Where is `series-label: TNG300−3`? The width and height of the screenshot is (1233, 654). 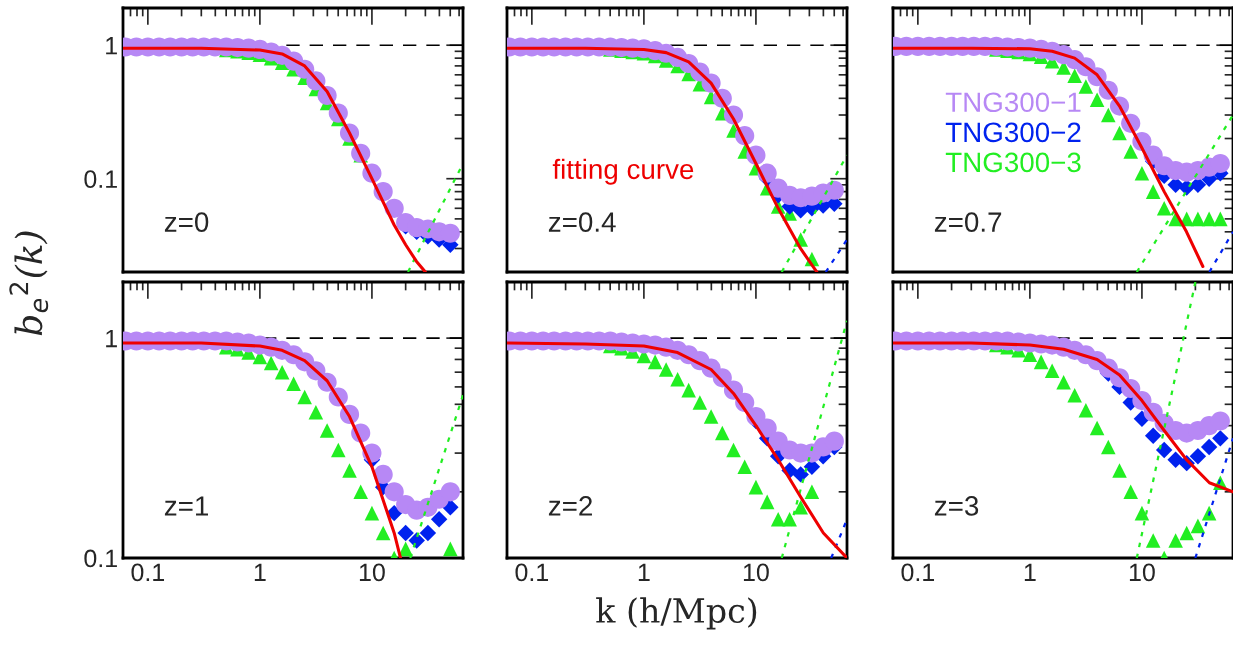
series-label: TNG300−3 is located at coordinates (1013, 162).